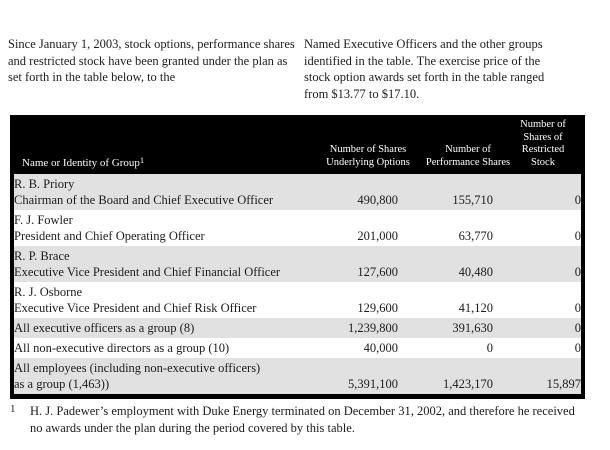 The height and width of the screenshot is (450, 610). I want to click on options-value: 201,000, so click(377, 236).